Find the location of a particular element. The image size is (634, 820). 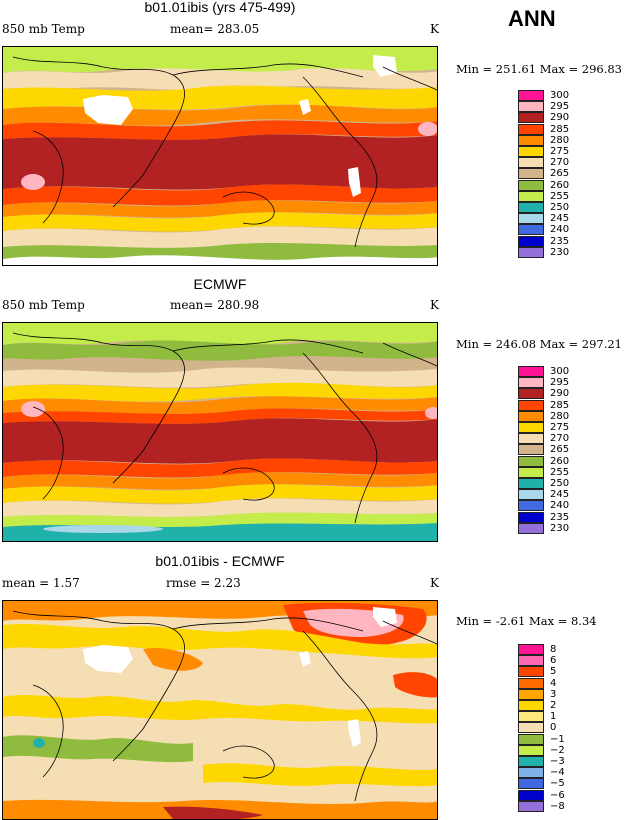

colorbar-label: −8 is located at coordinates (557, 806).